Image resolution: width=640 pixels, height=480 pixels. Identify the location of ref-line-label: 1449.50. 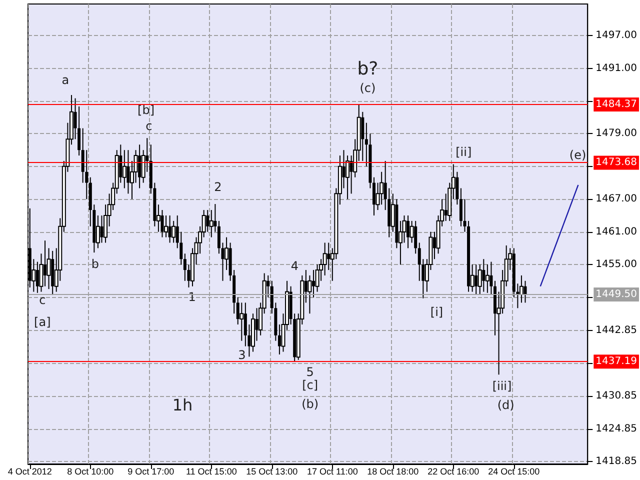
(617, 294).